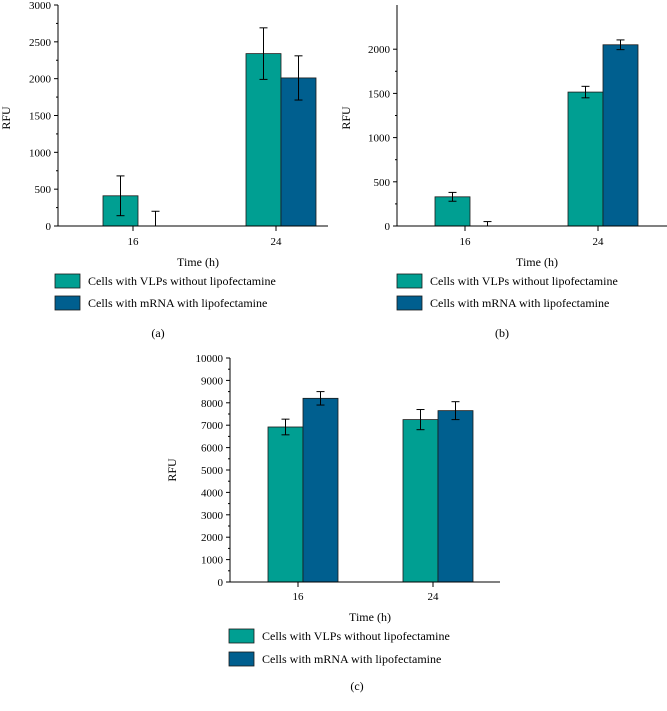  What do you see at coordinates (157, 333) in the screenshot?
I see `panel-label: (a)` at bounding box center [157, 333].